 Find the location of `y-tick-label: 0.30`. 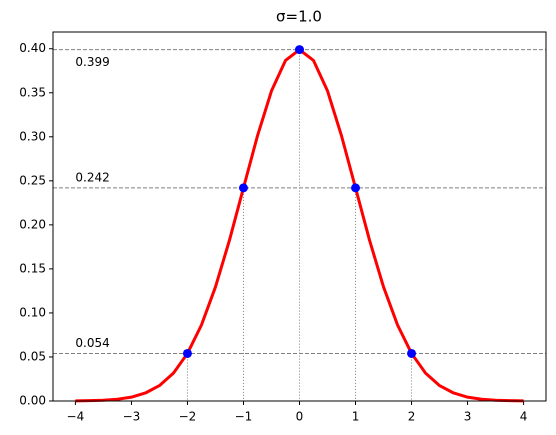

y-tick-label: 0.30 is located at coordinates (32, 136).